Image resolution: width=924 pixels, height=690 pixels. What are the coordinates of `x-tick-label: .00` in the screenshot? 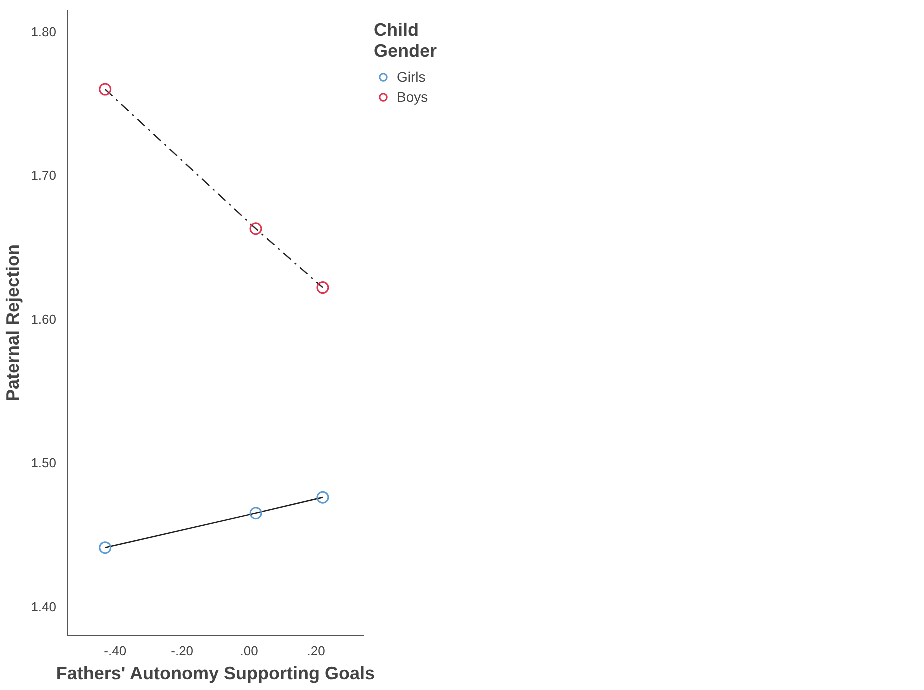 It's located at (249, 651).